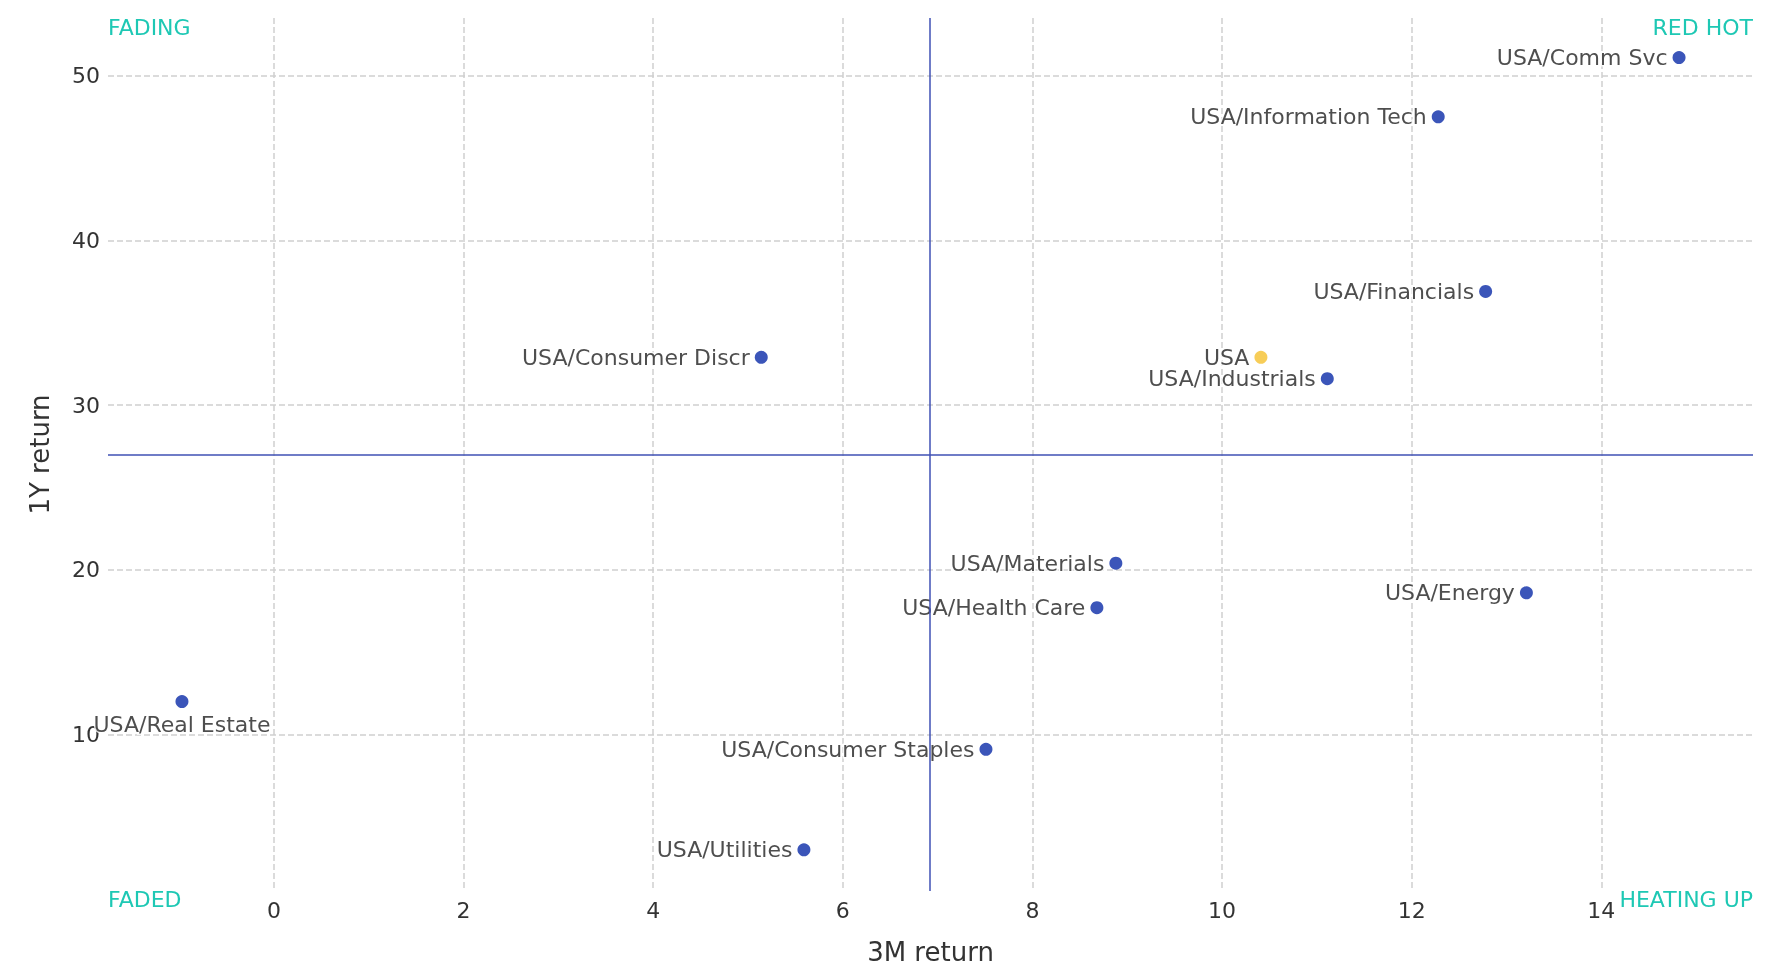 The height and width of the screenshot is (979, 1775). What do you see at coordinates (145, 899) in the screenshot?
I see `annotation: FADED` at bounding box center [145, 899].